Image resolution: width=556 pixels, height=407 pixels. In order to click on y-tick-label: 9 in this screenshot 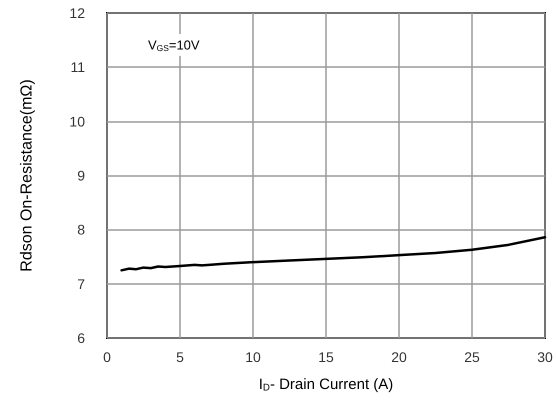, I will do `click(81, 176)`.